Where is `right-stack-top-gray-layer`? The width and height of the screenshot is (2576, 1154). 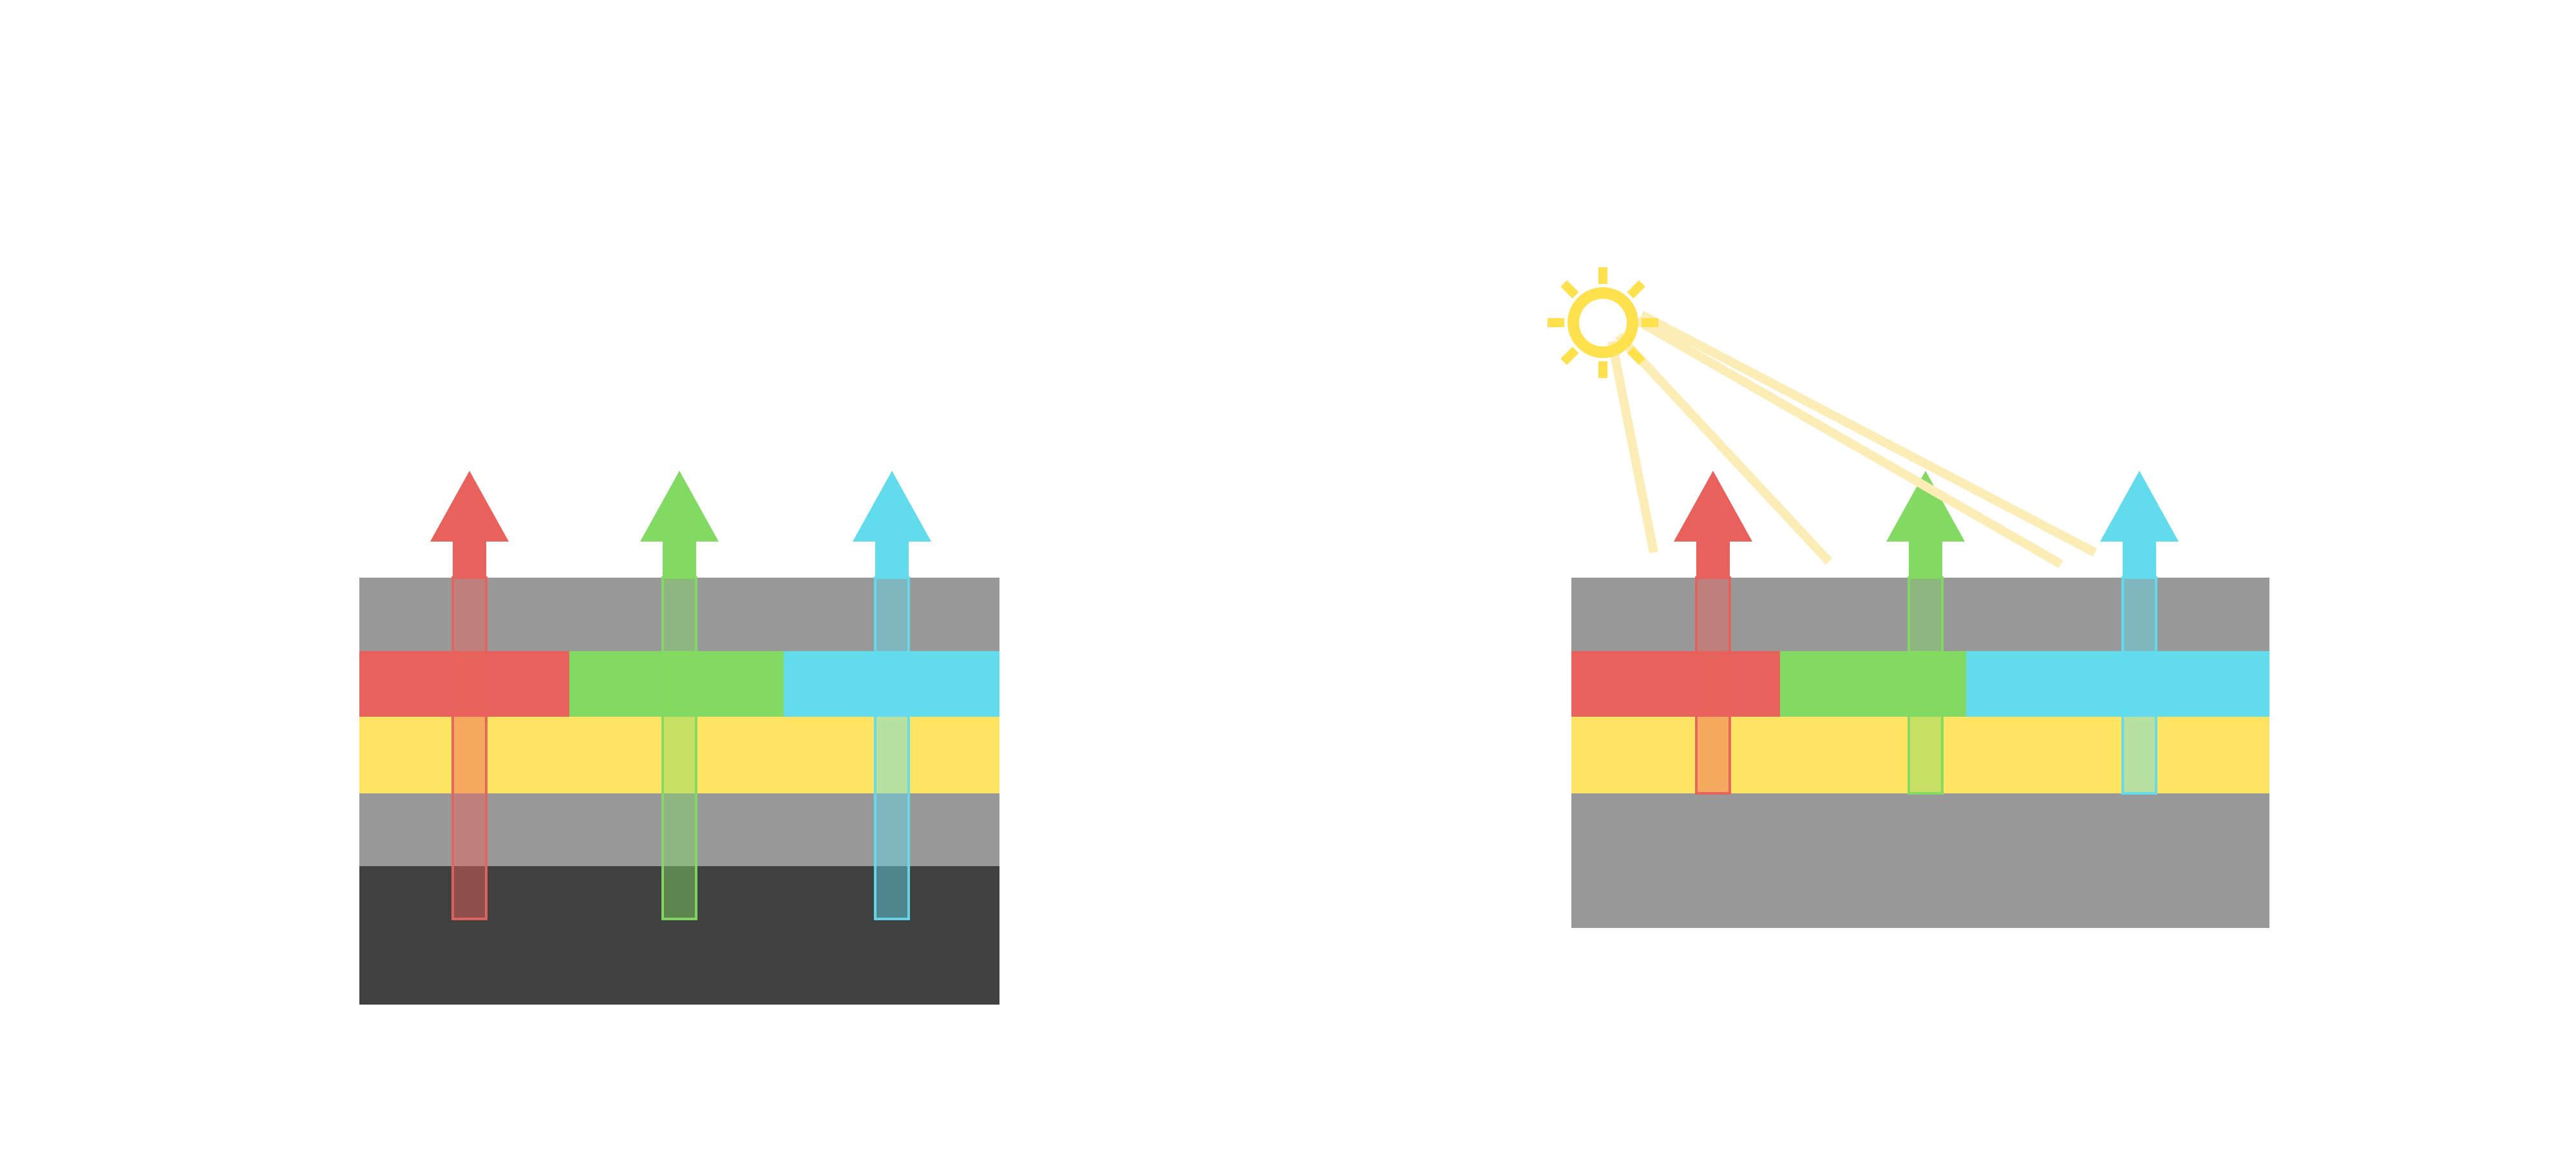
right-stack-top-gray-layer is located at coordinates (1920, 614).